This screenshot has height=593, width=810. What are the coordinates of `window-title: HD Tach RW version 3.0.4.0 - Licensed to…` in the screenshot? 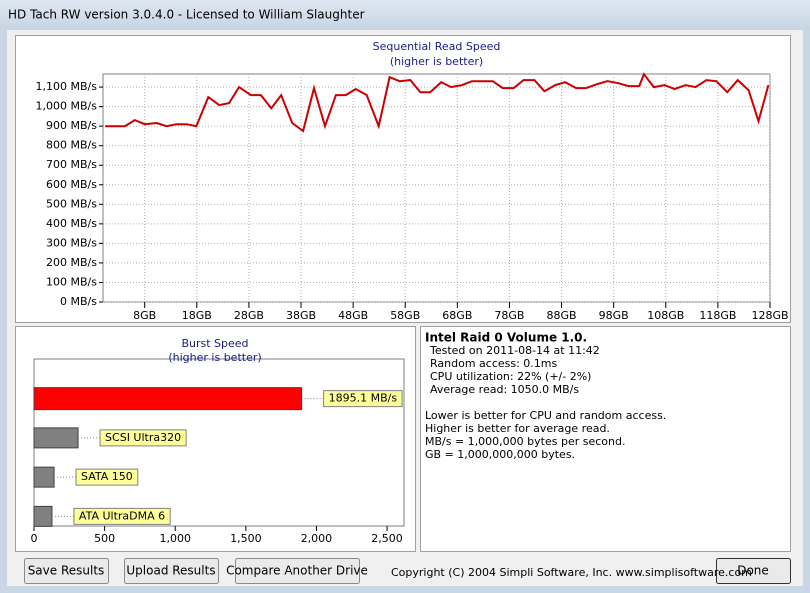 It's located at (186, 15).